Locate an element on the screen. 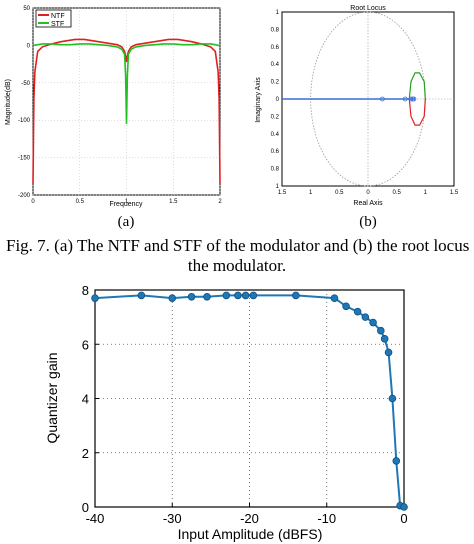  x-tick-label: 2 is located at coordinates (220, 202).